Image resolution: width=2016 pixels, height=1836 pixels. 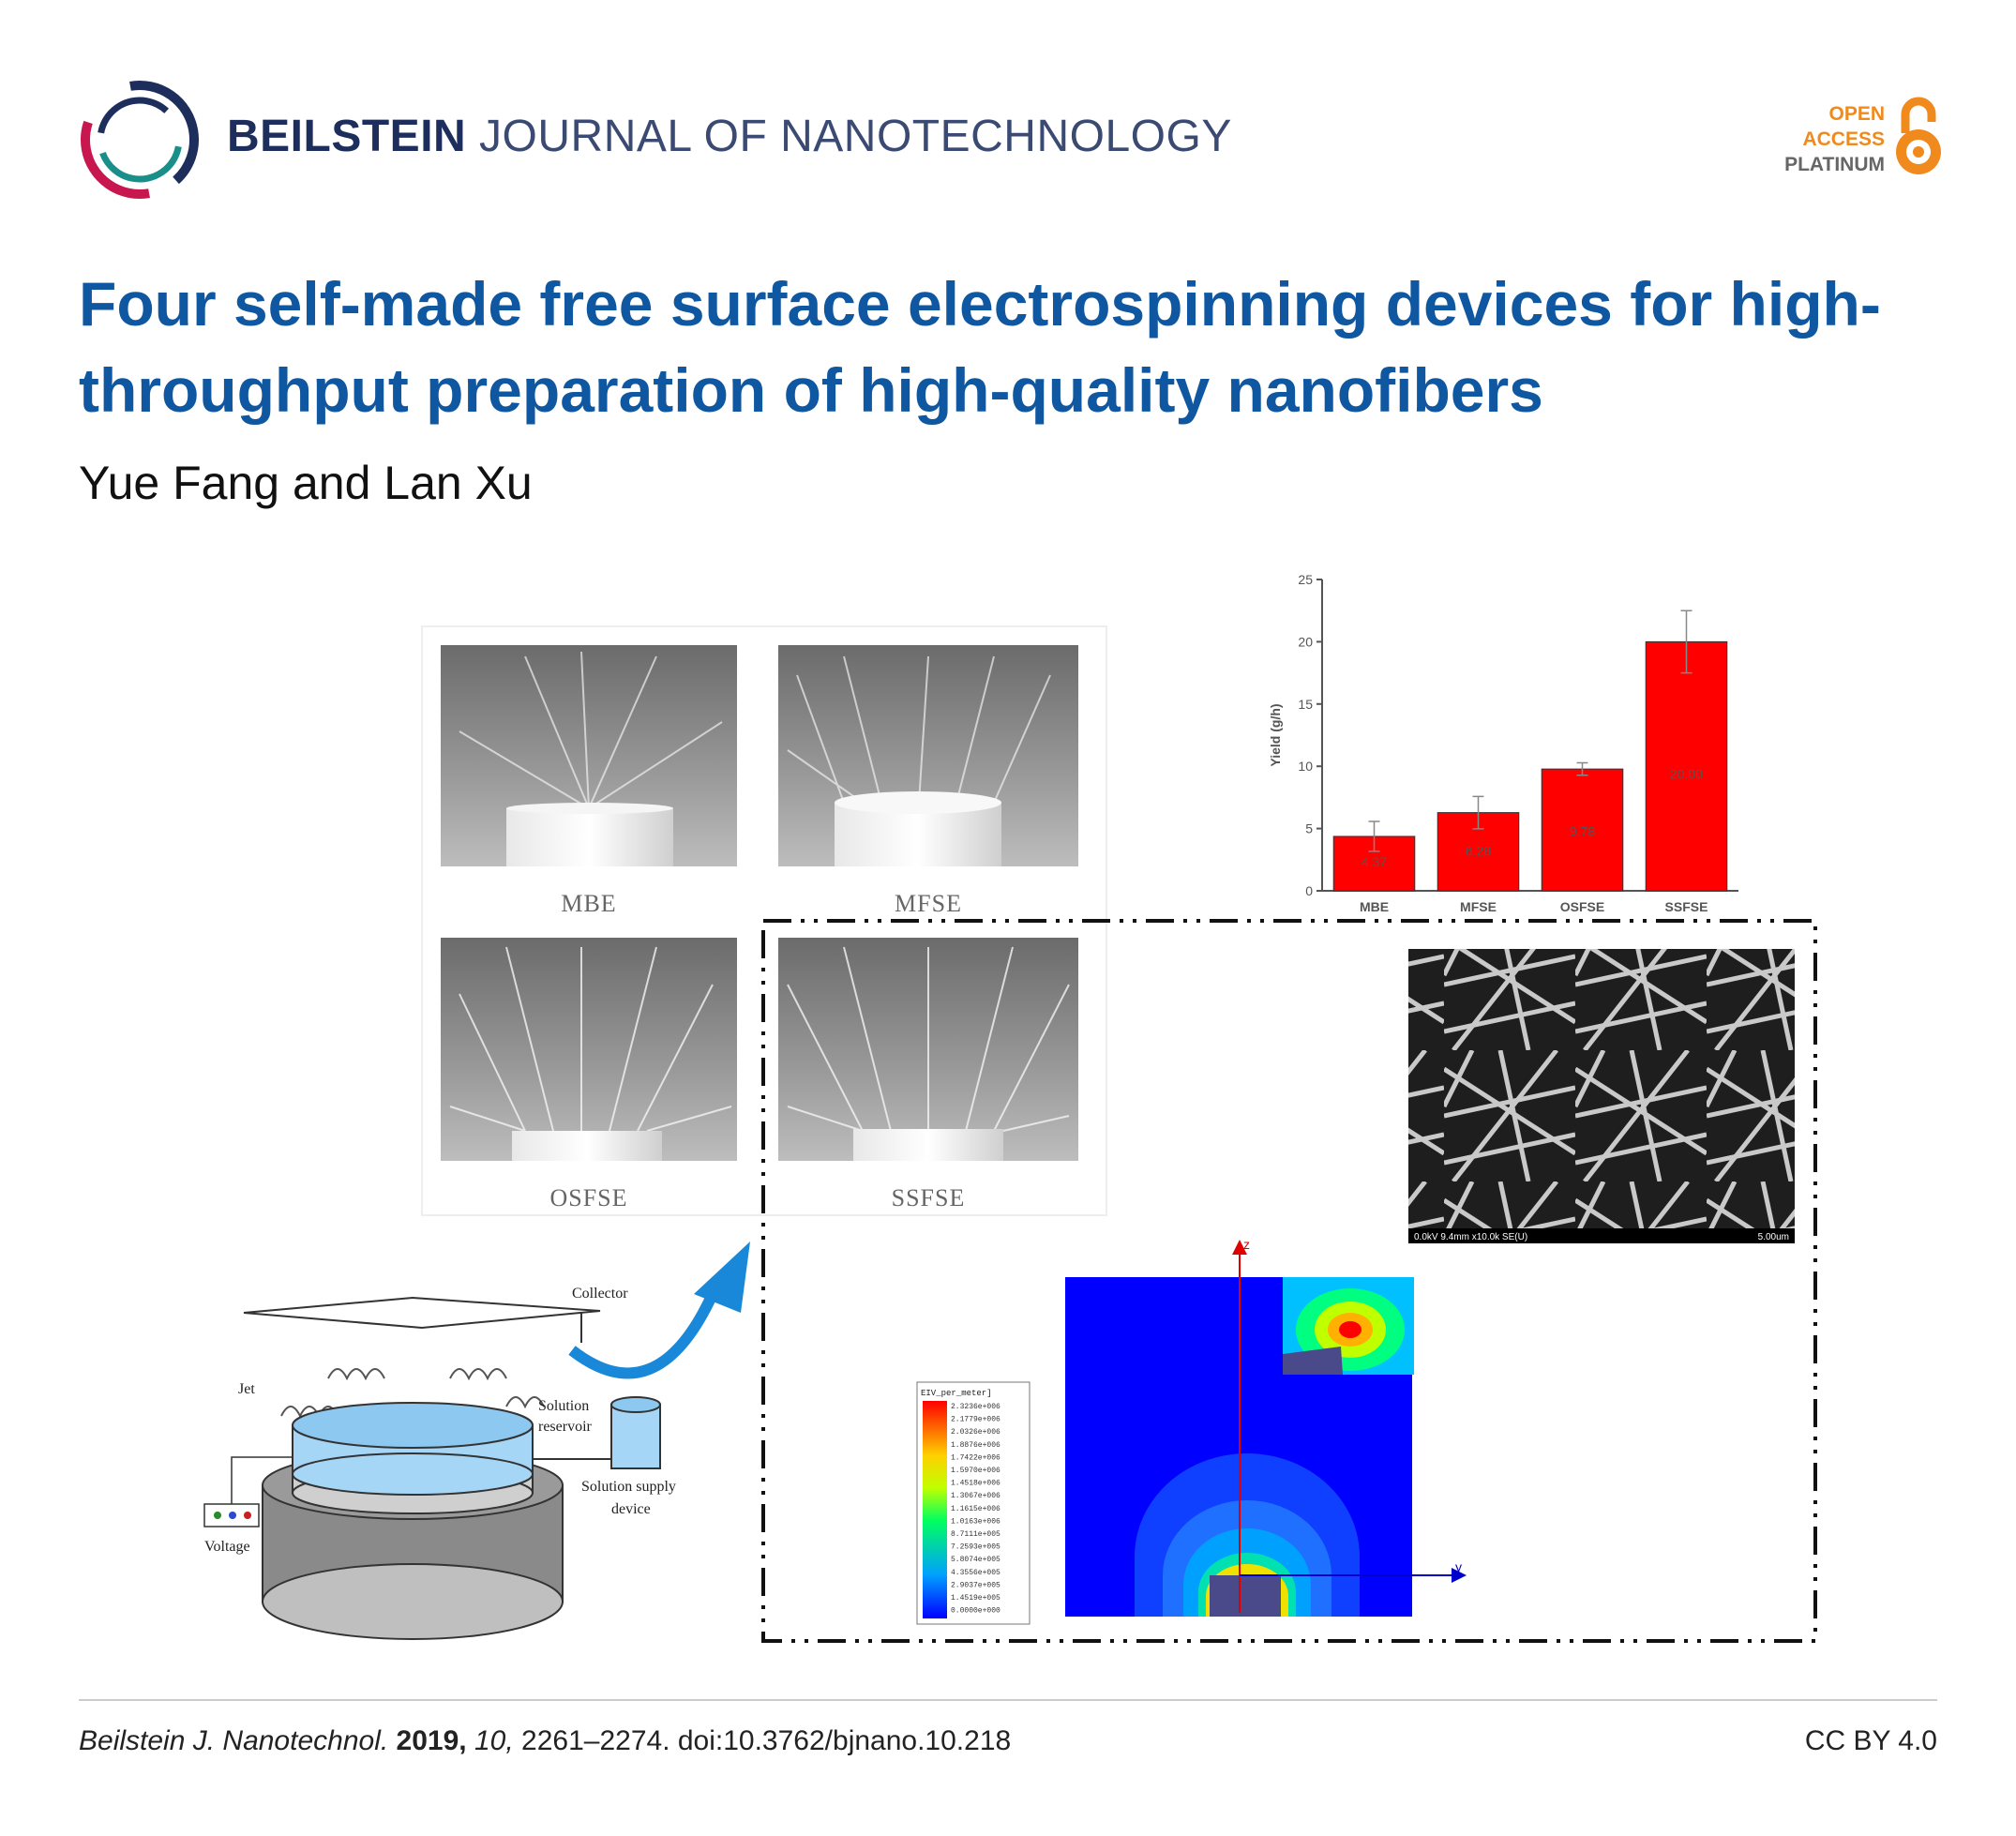 What do you see at coordinates (589, 756) in the screenshot?
I see `photo-mbe` at bounding box center [589, 756].